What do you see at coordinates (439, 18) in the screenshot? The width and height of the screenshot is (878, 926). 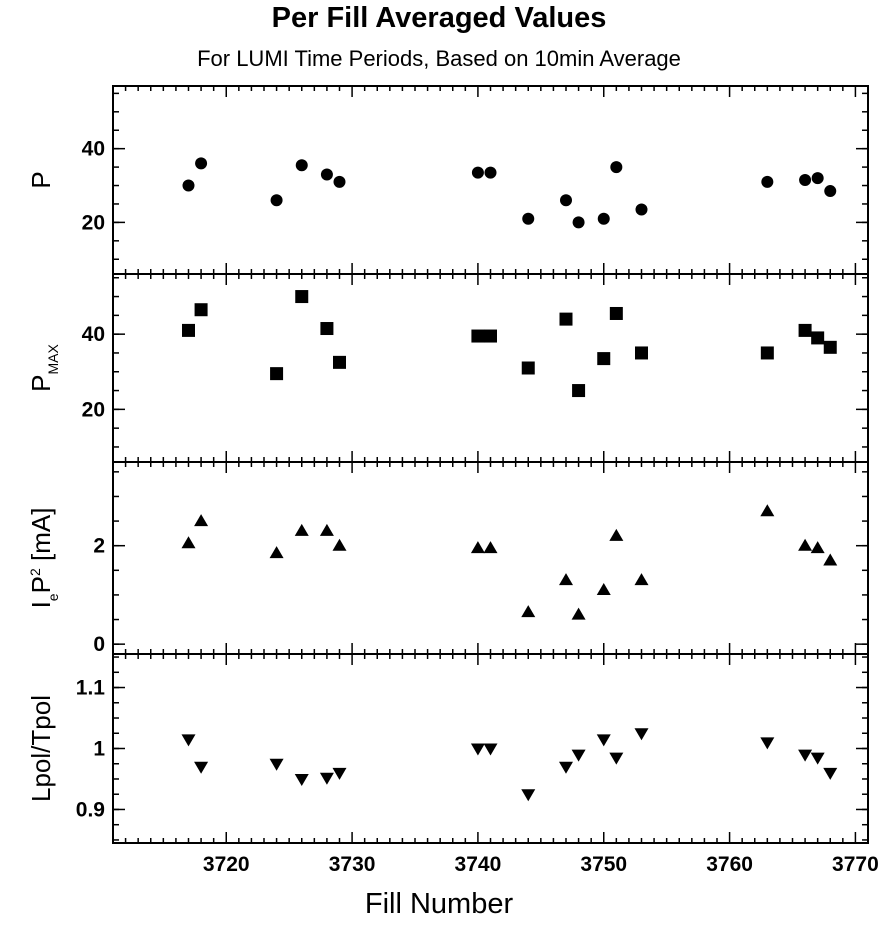 I see `chart-title: Per Fill Averaged Values` at bounding box center [439, 18].